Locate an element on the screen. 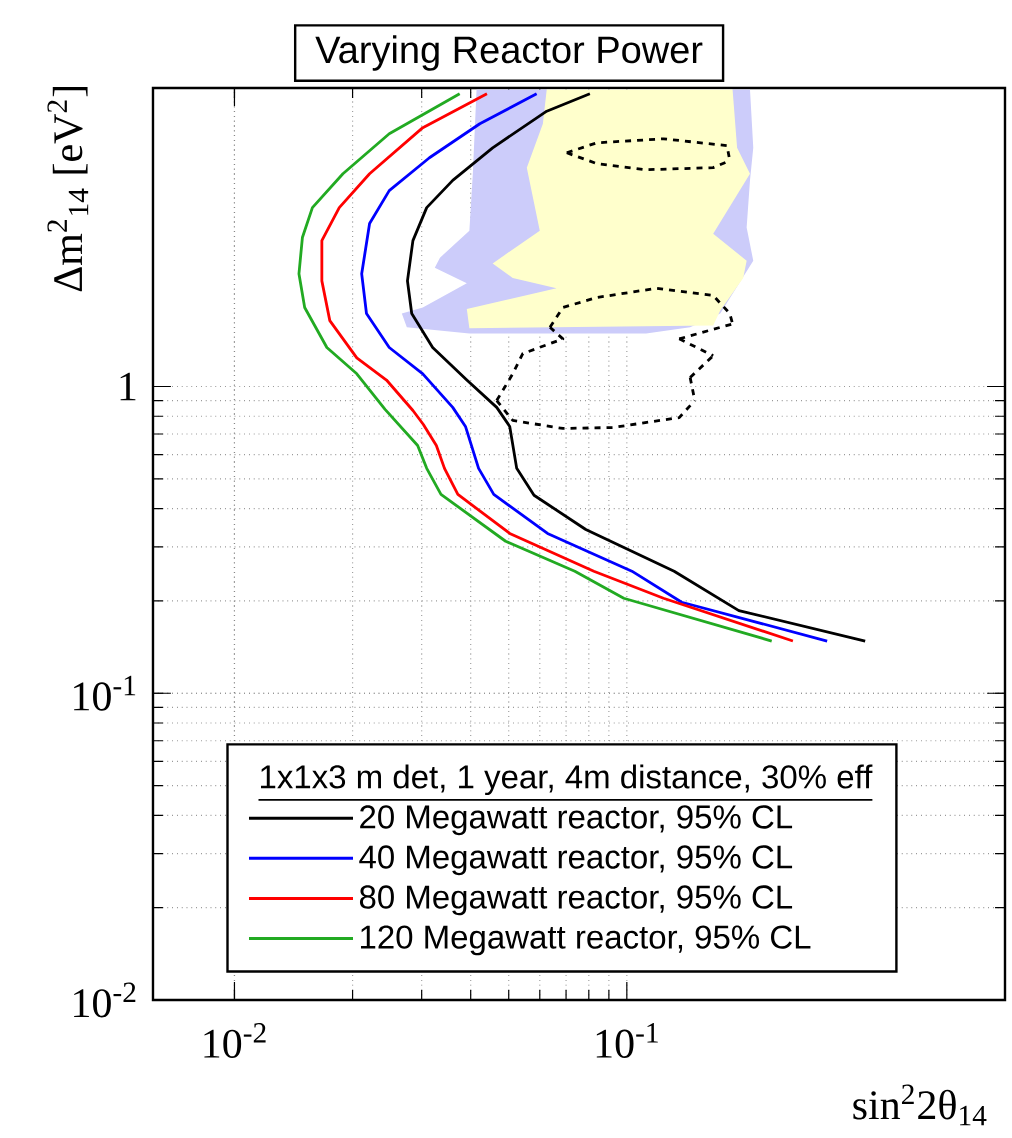  legend-label: 120 Megawatt reactor, 95% CL is located at coordinates (586, 940).